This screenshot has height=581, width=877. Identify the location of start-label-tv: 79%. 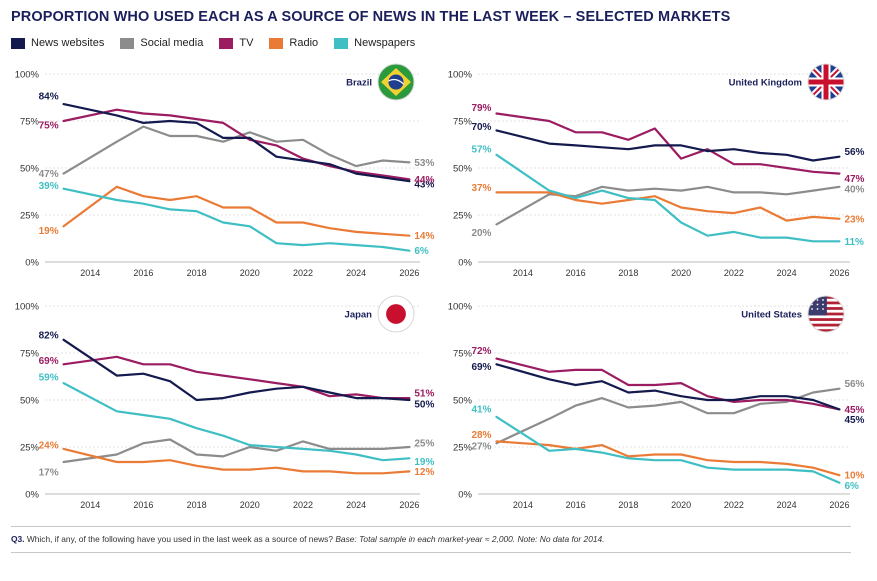
(481, 108).